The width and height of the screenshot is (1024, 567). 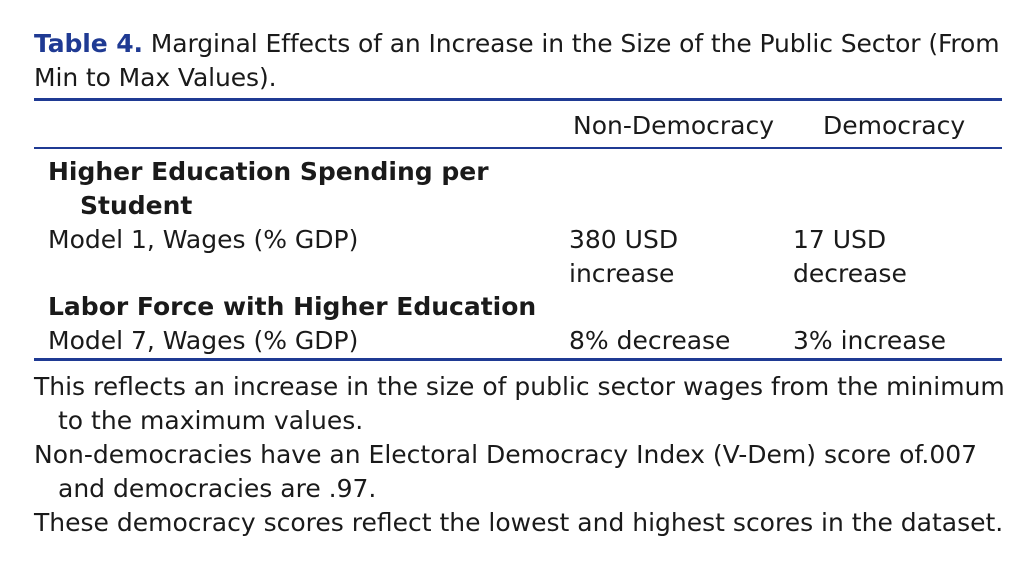 What do you see at coordinates (203, 340) in the screenshot?
I see `row-label-model-7: Model 7, Wages (% GDP)` at bounding box center [203, 340].